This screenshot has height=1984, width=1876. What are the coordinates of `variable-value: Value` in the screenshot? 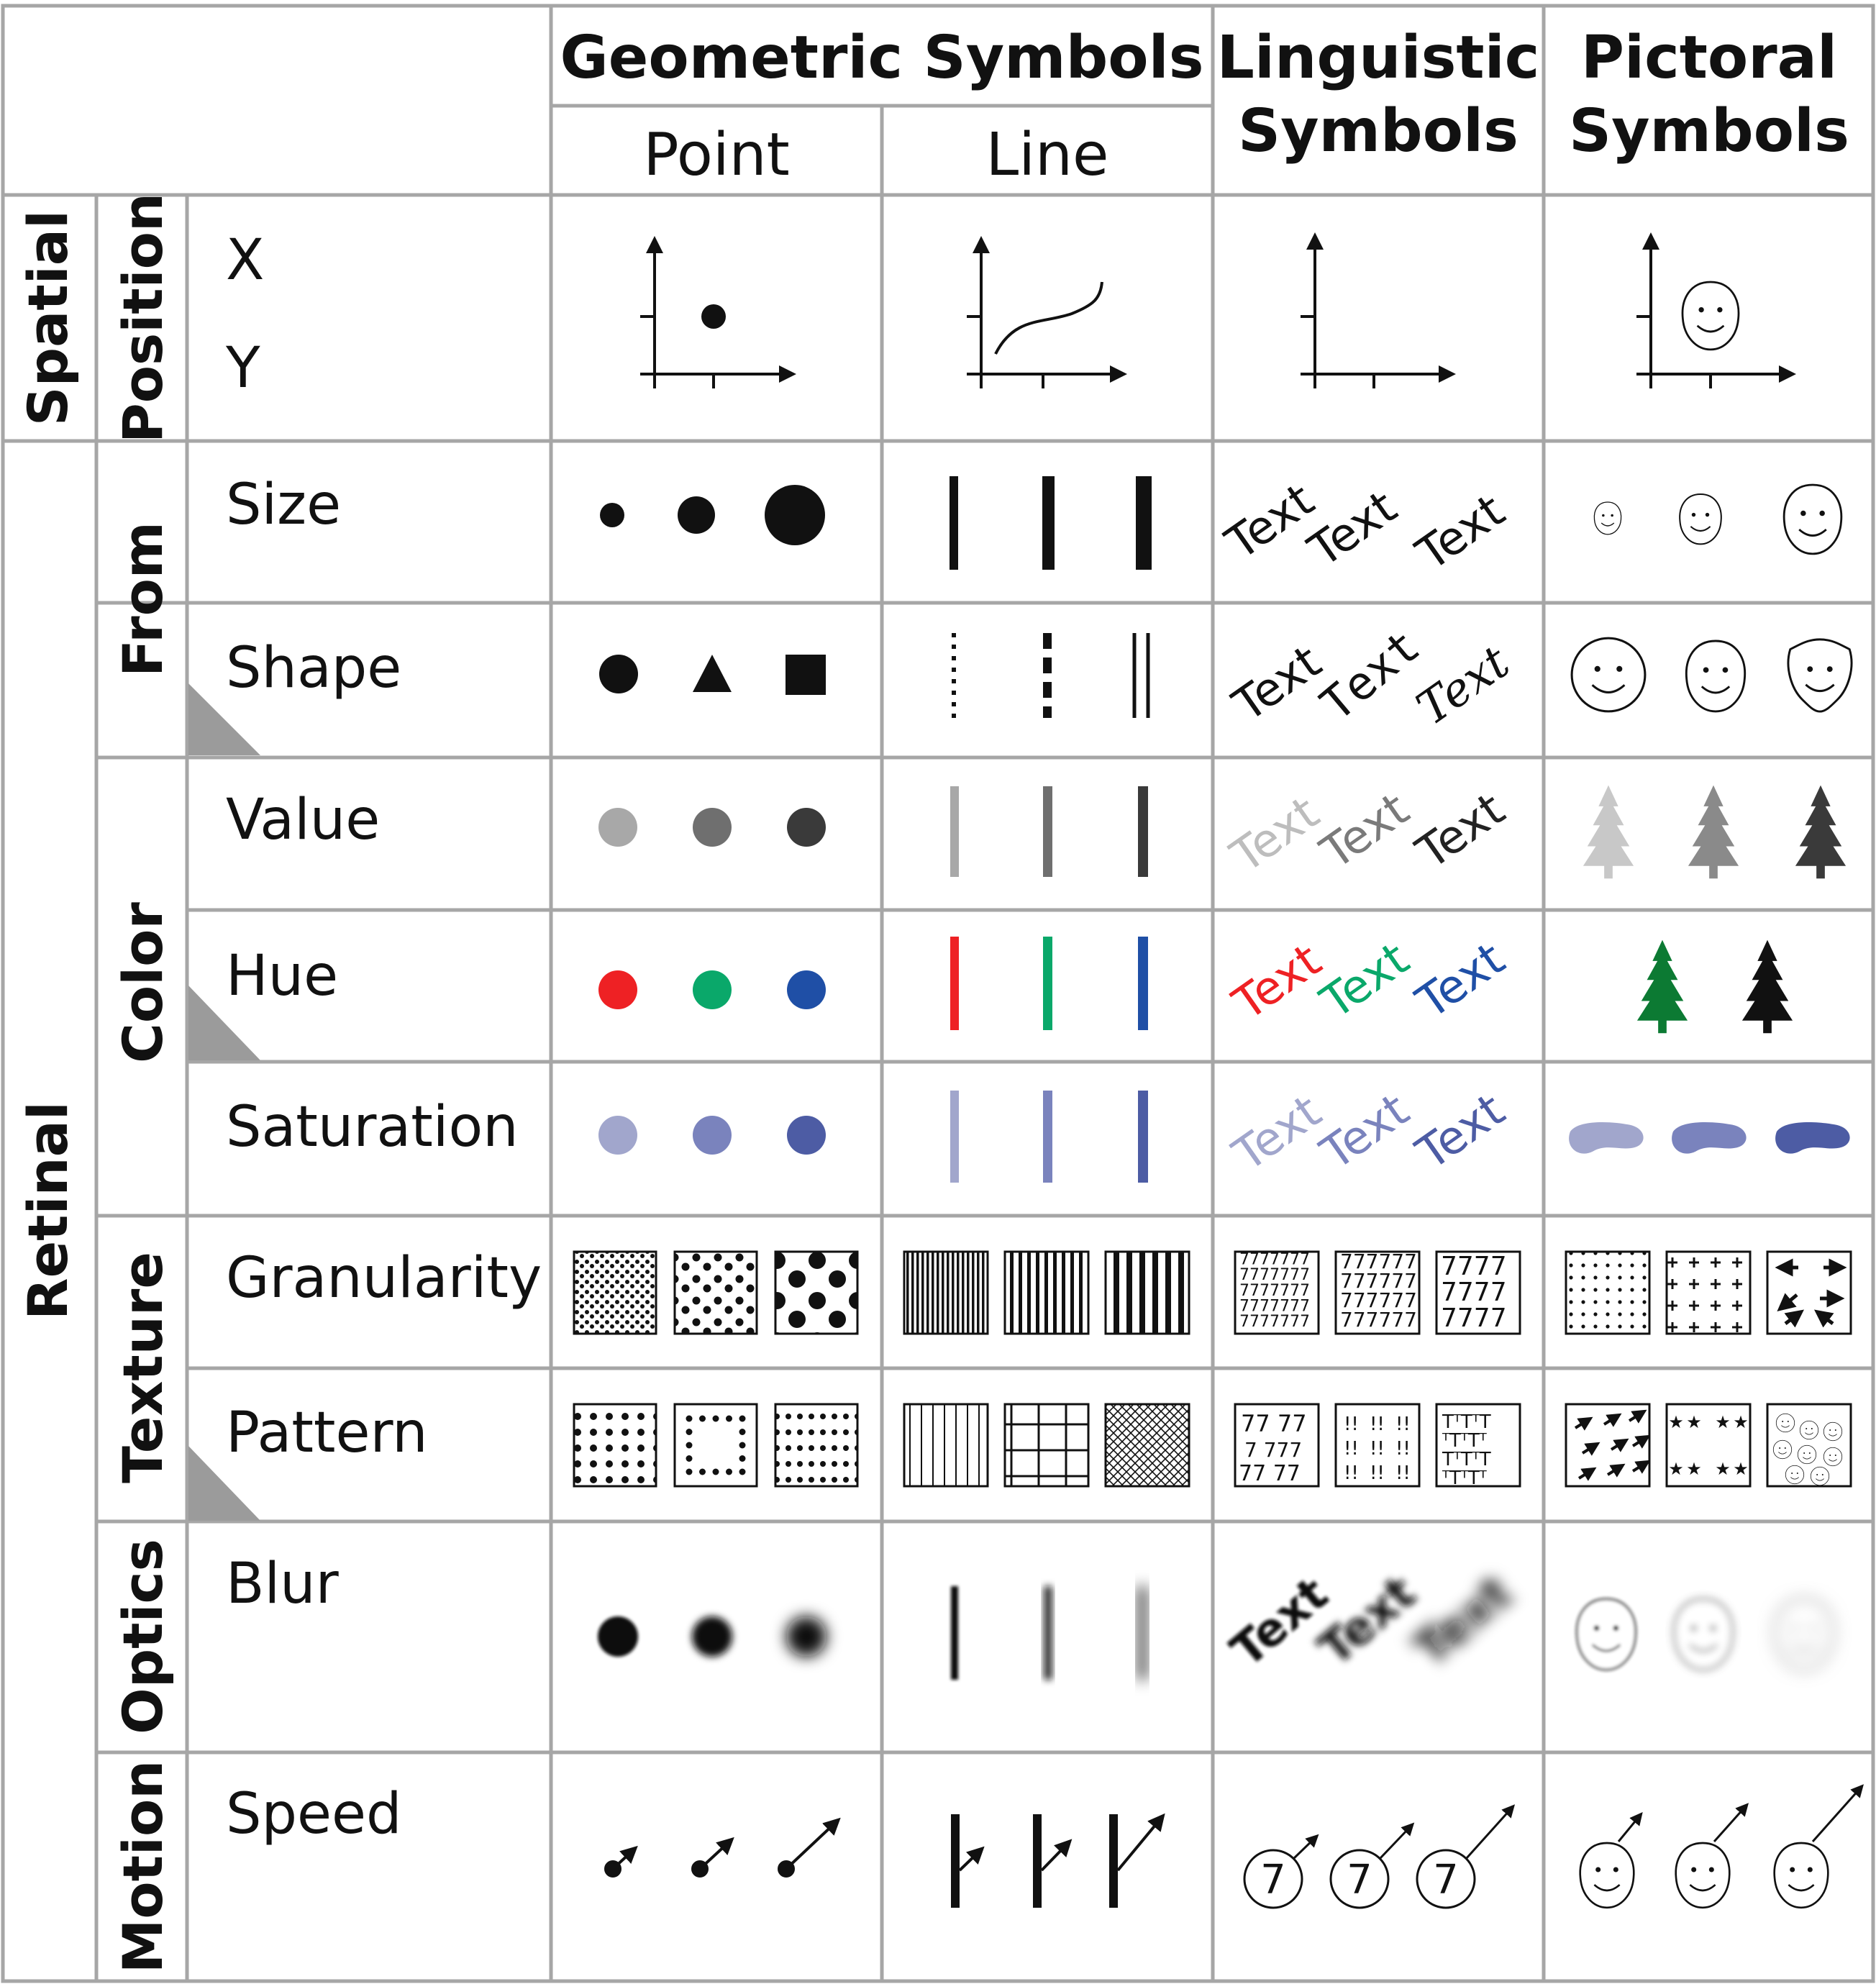 It's located at (303, 820).